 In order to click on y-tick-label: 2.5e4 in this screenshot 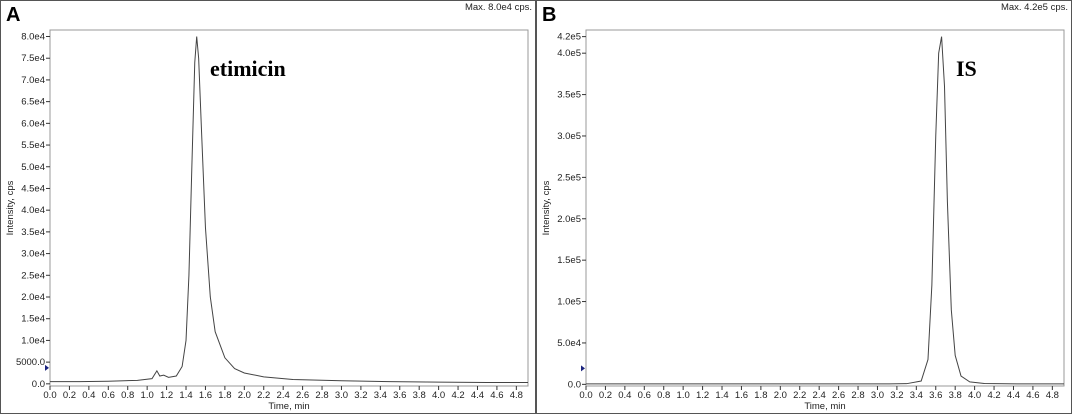, I will do `click(33, 275)`.